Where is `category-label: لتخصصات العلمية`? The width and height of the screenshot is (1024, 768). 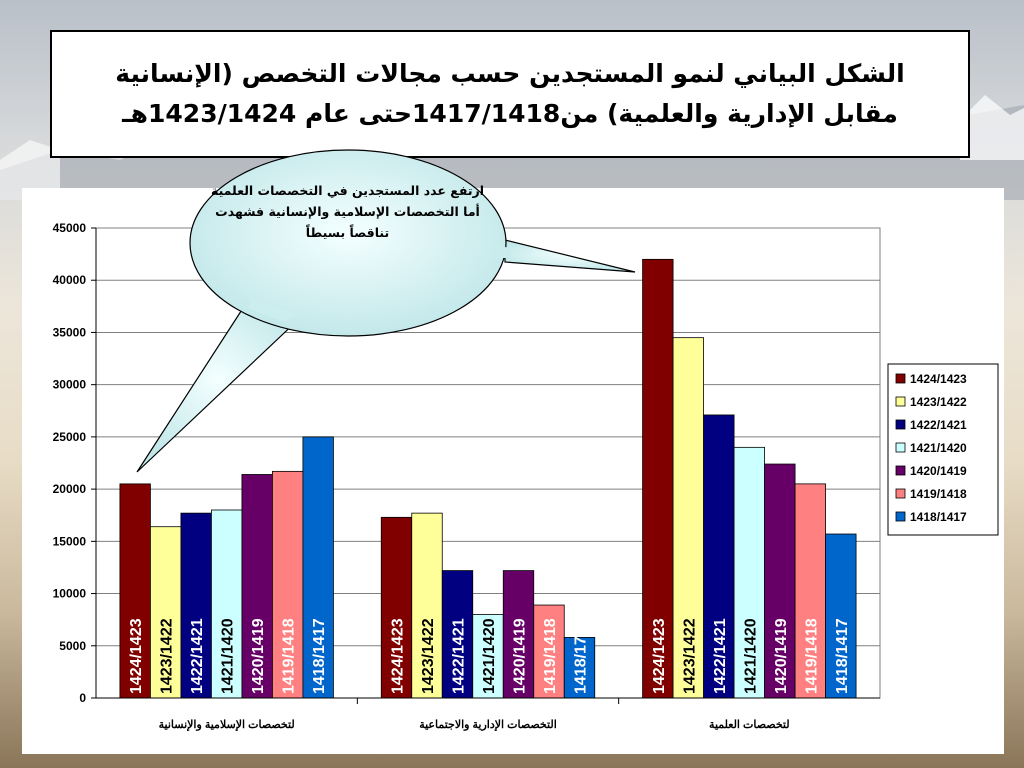
category-label: لتخصصات العلمية is located at coordinates (749, 725).